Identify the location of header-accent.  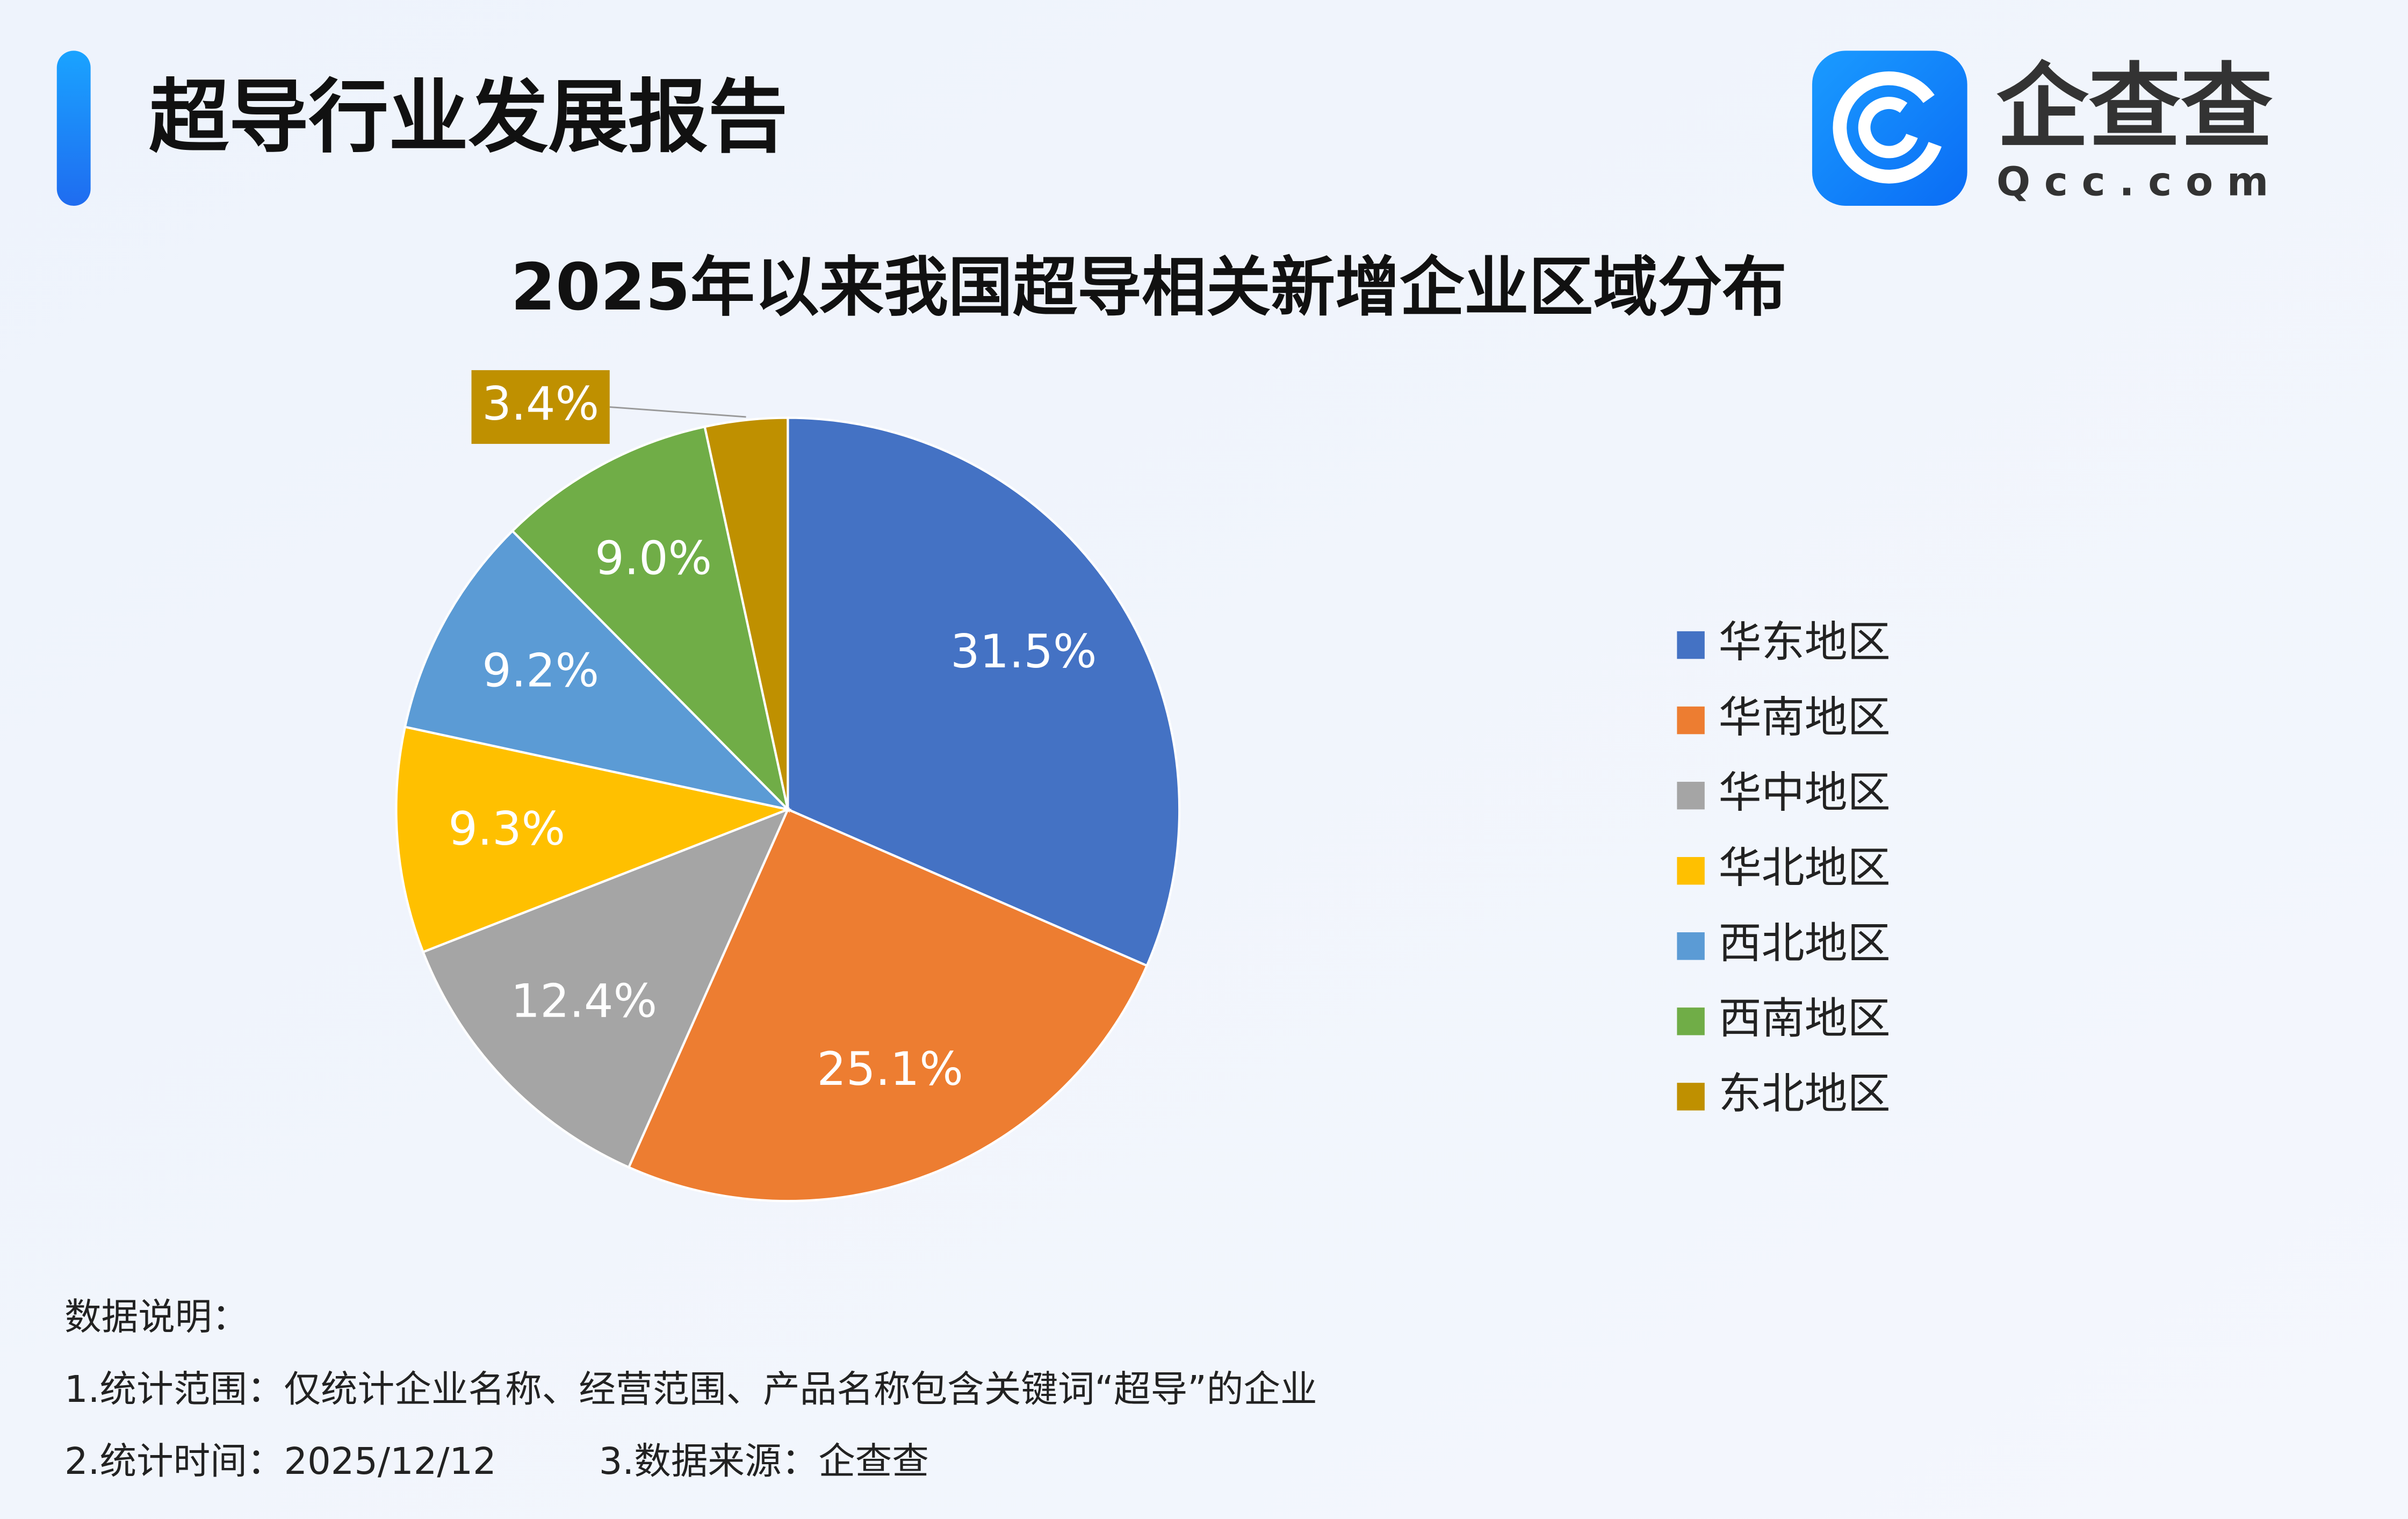
(73, 129).